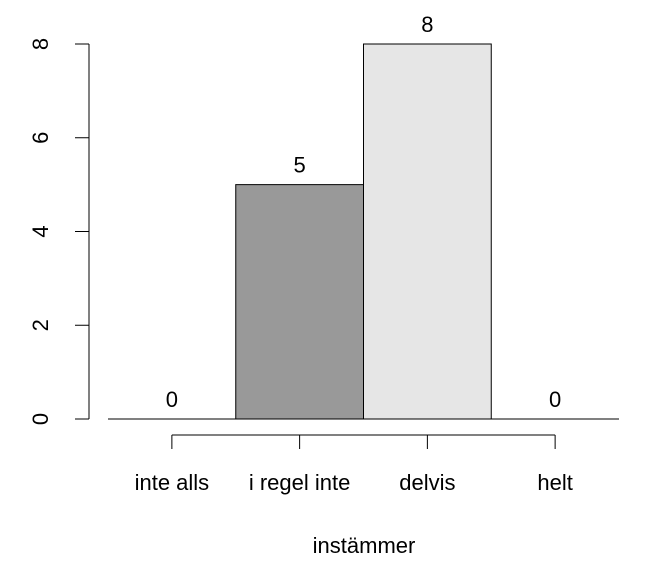 This screenshot has height=573, width=648. I want to click on x-tick-label: inte alls, so click(172, 482).